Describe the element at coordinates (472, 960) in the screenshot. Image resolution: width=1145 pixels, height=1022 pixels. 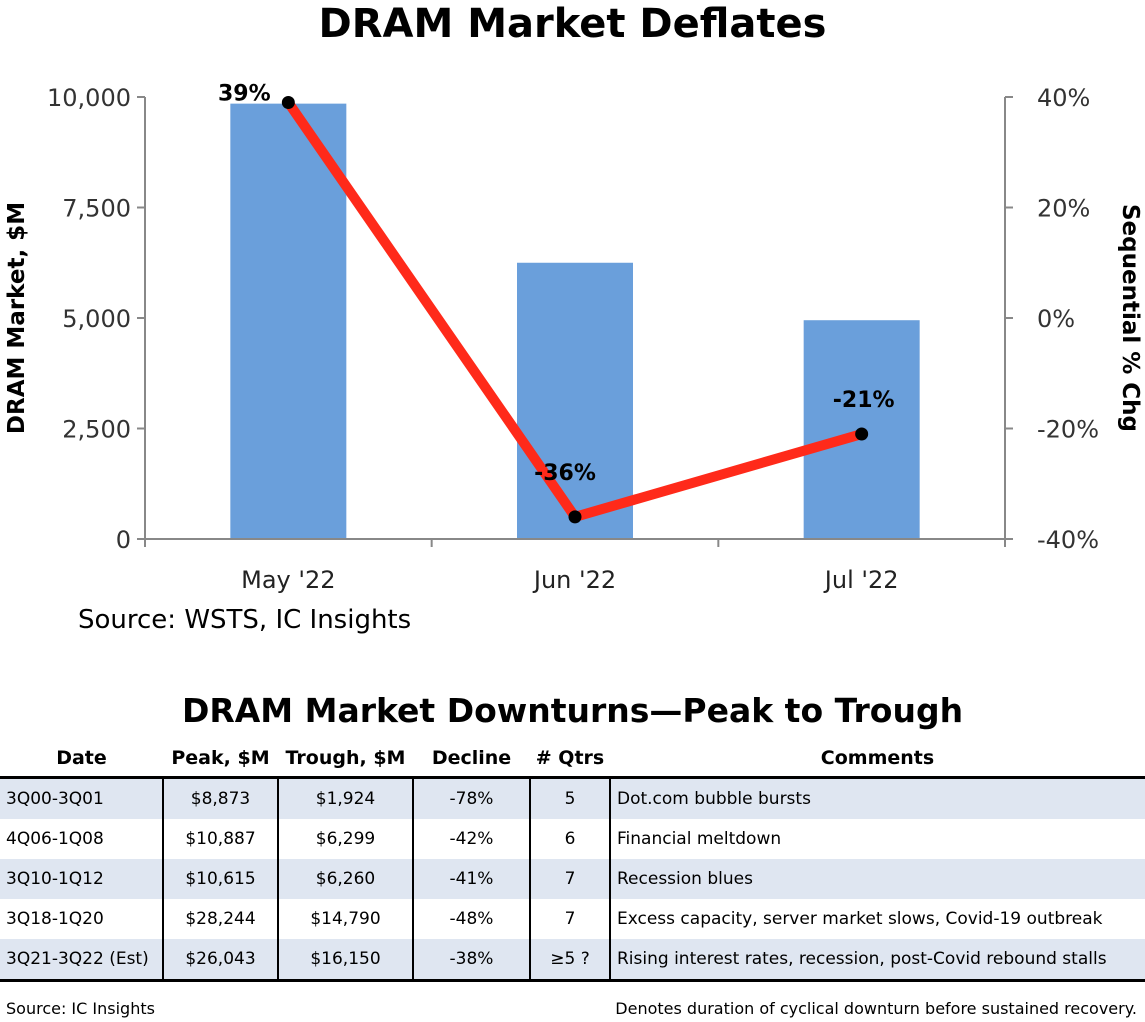
I see `cell-decline: -38%` at that location.